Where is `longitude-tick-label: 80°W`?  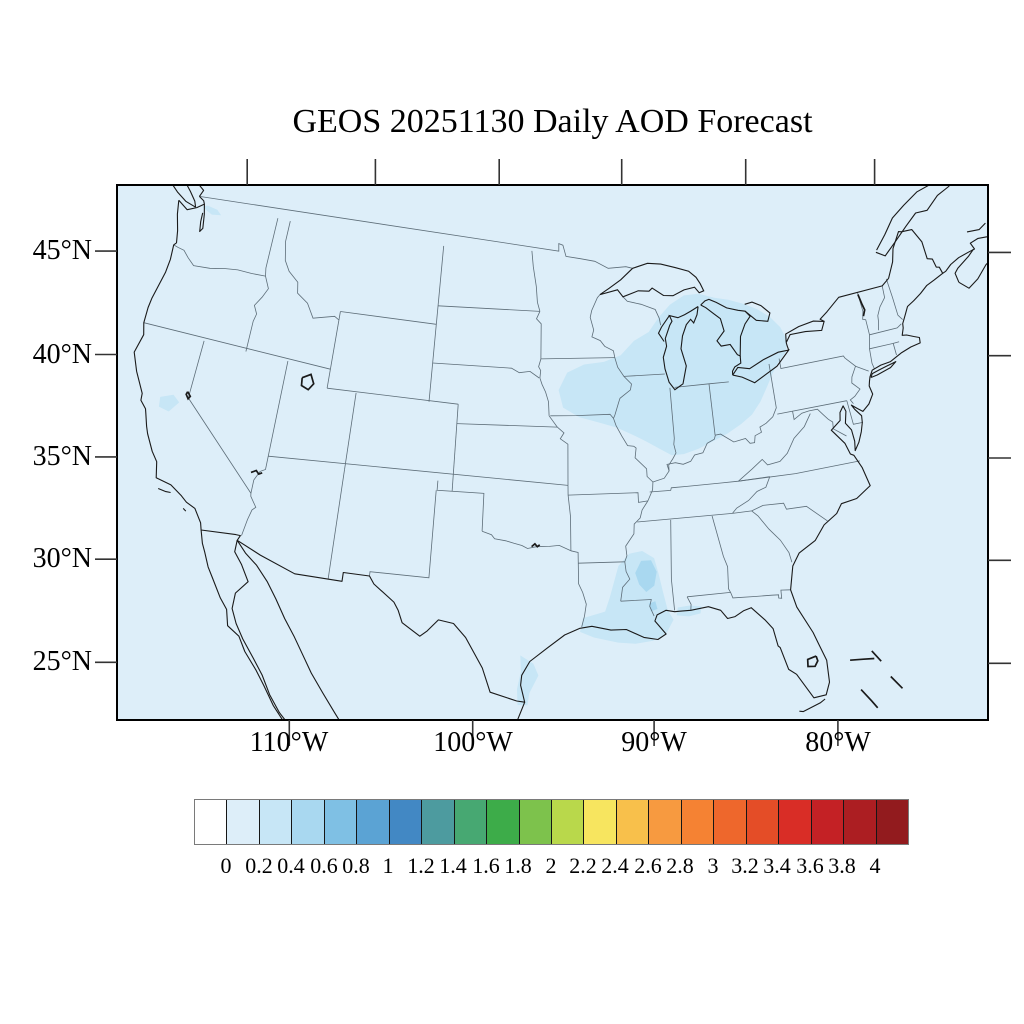 longitude-tick-label: 80°W is located at coordinates (838, 742).